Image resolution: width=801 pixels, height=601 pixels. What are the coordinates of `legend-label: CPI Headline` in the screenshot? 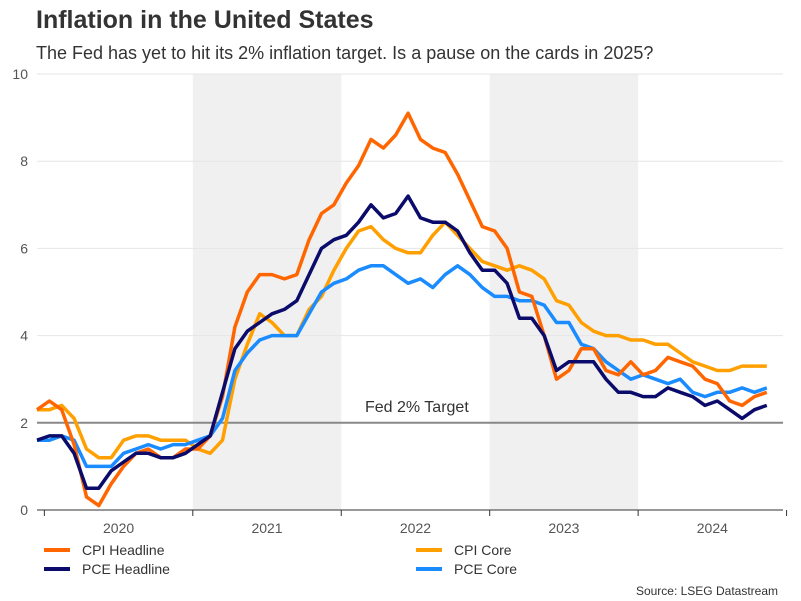 It's located at (123, 550).